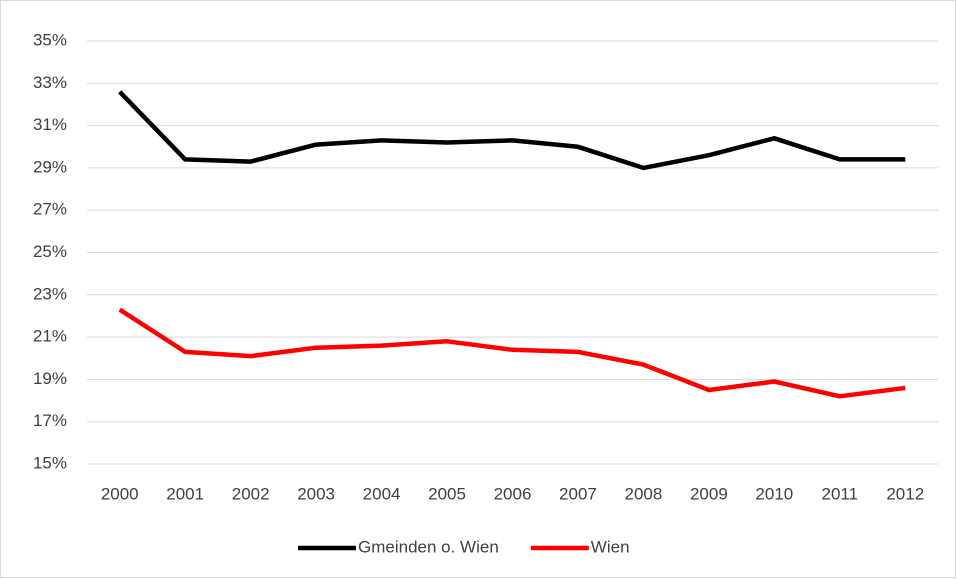 The width and height of the screenshot is (957, 579). I want to click on y-tick-label: 25%, so click(50, 251).